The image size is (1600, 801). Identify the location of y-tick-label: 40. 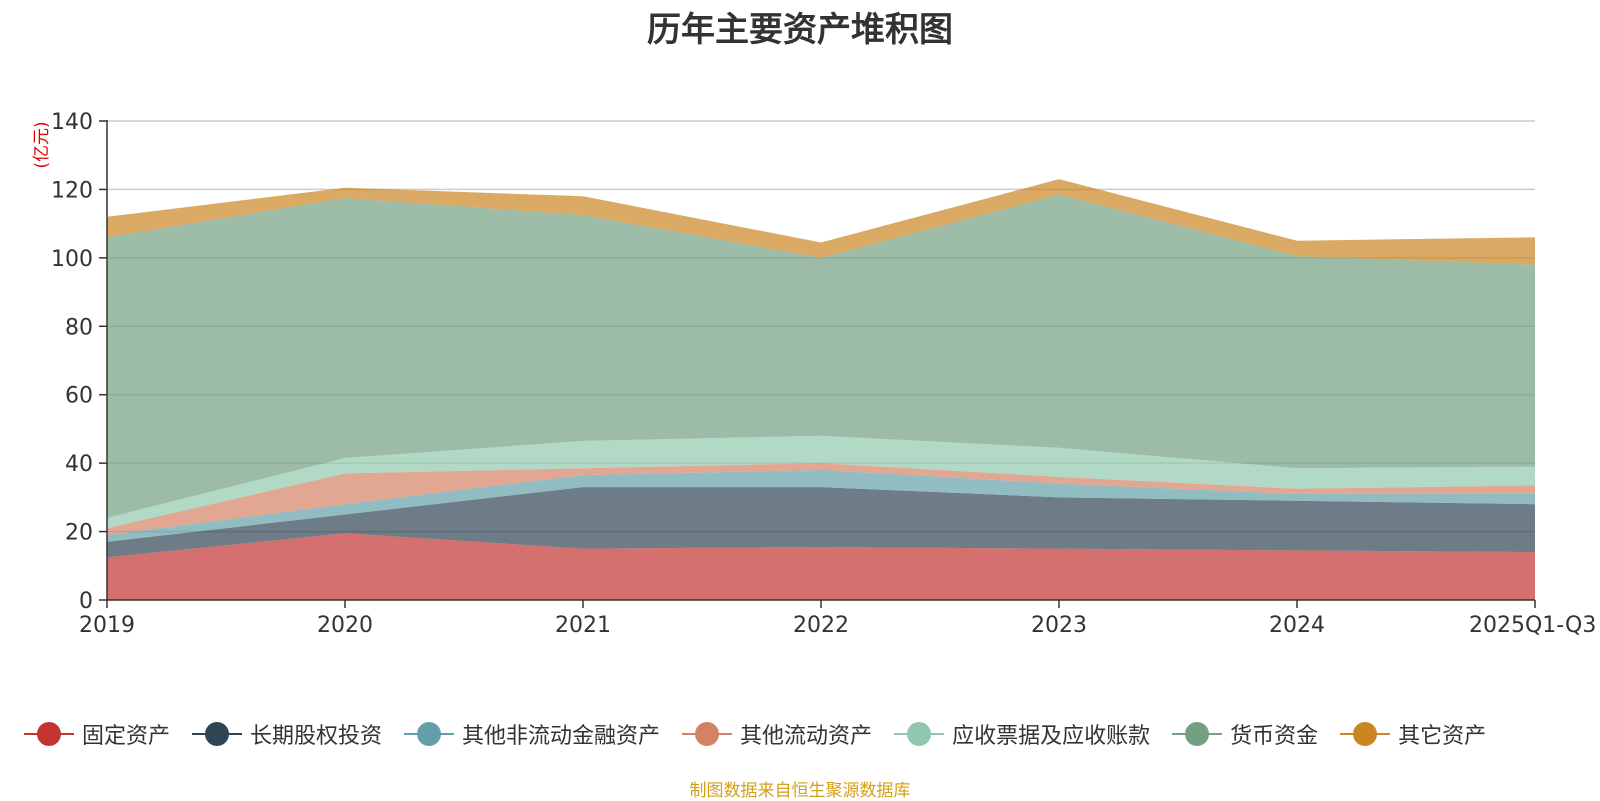
(79, 464).